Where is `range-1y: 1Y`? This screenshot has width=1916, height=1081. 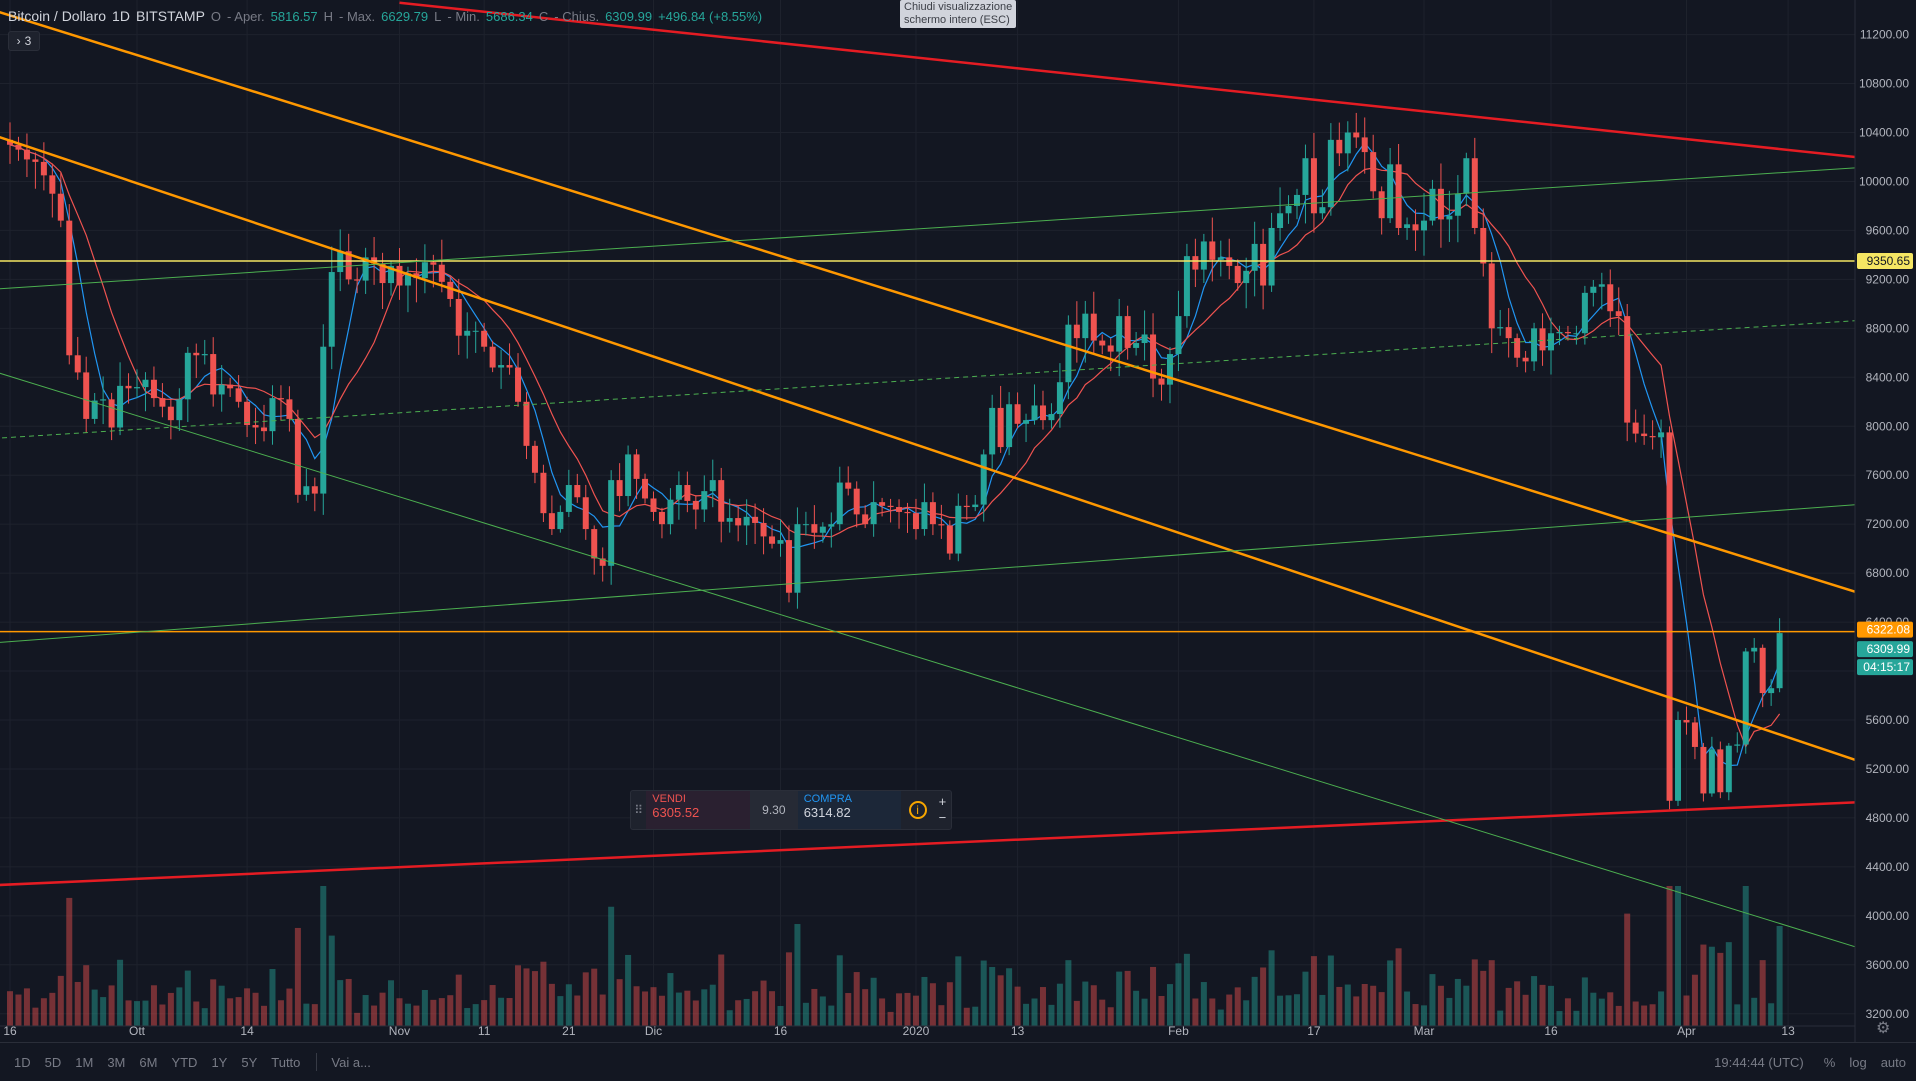 range-1y: 1Y is located at coordinates (219, 1062).